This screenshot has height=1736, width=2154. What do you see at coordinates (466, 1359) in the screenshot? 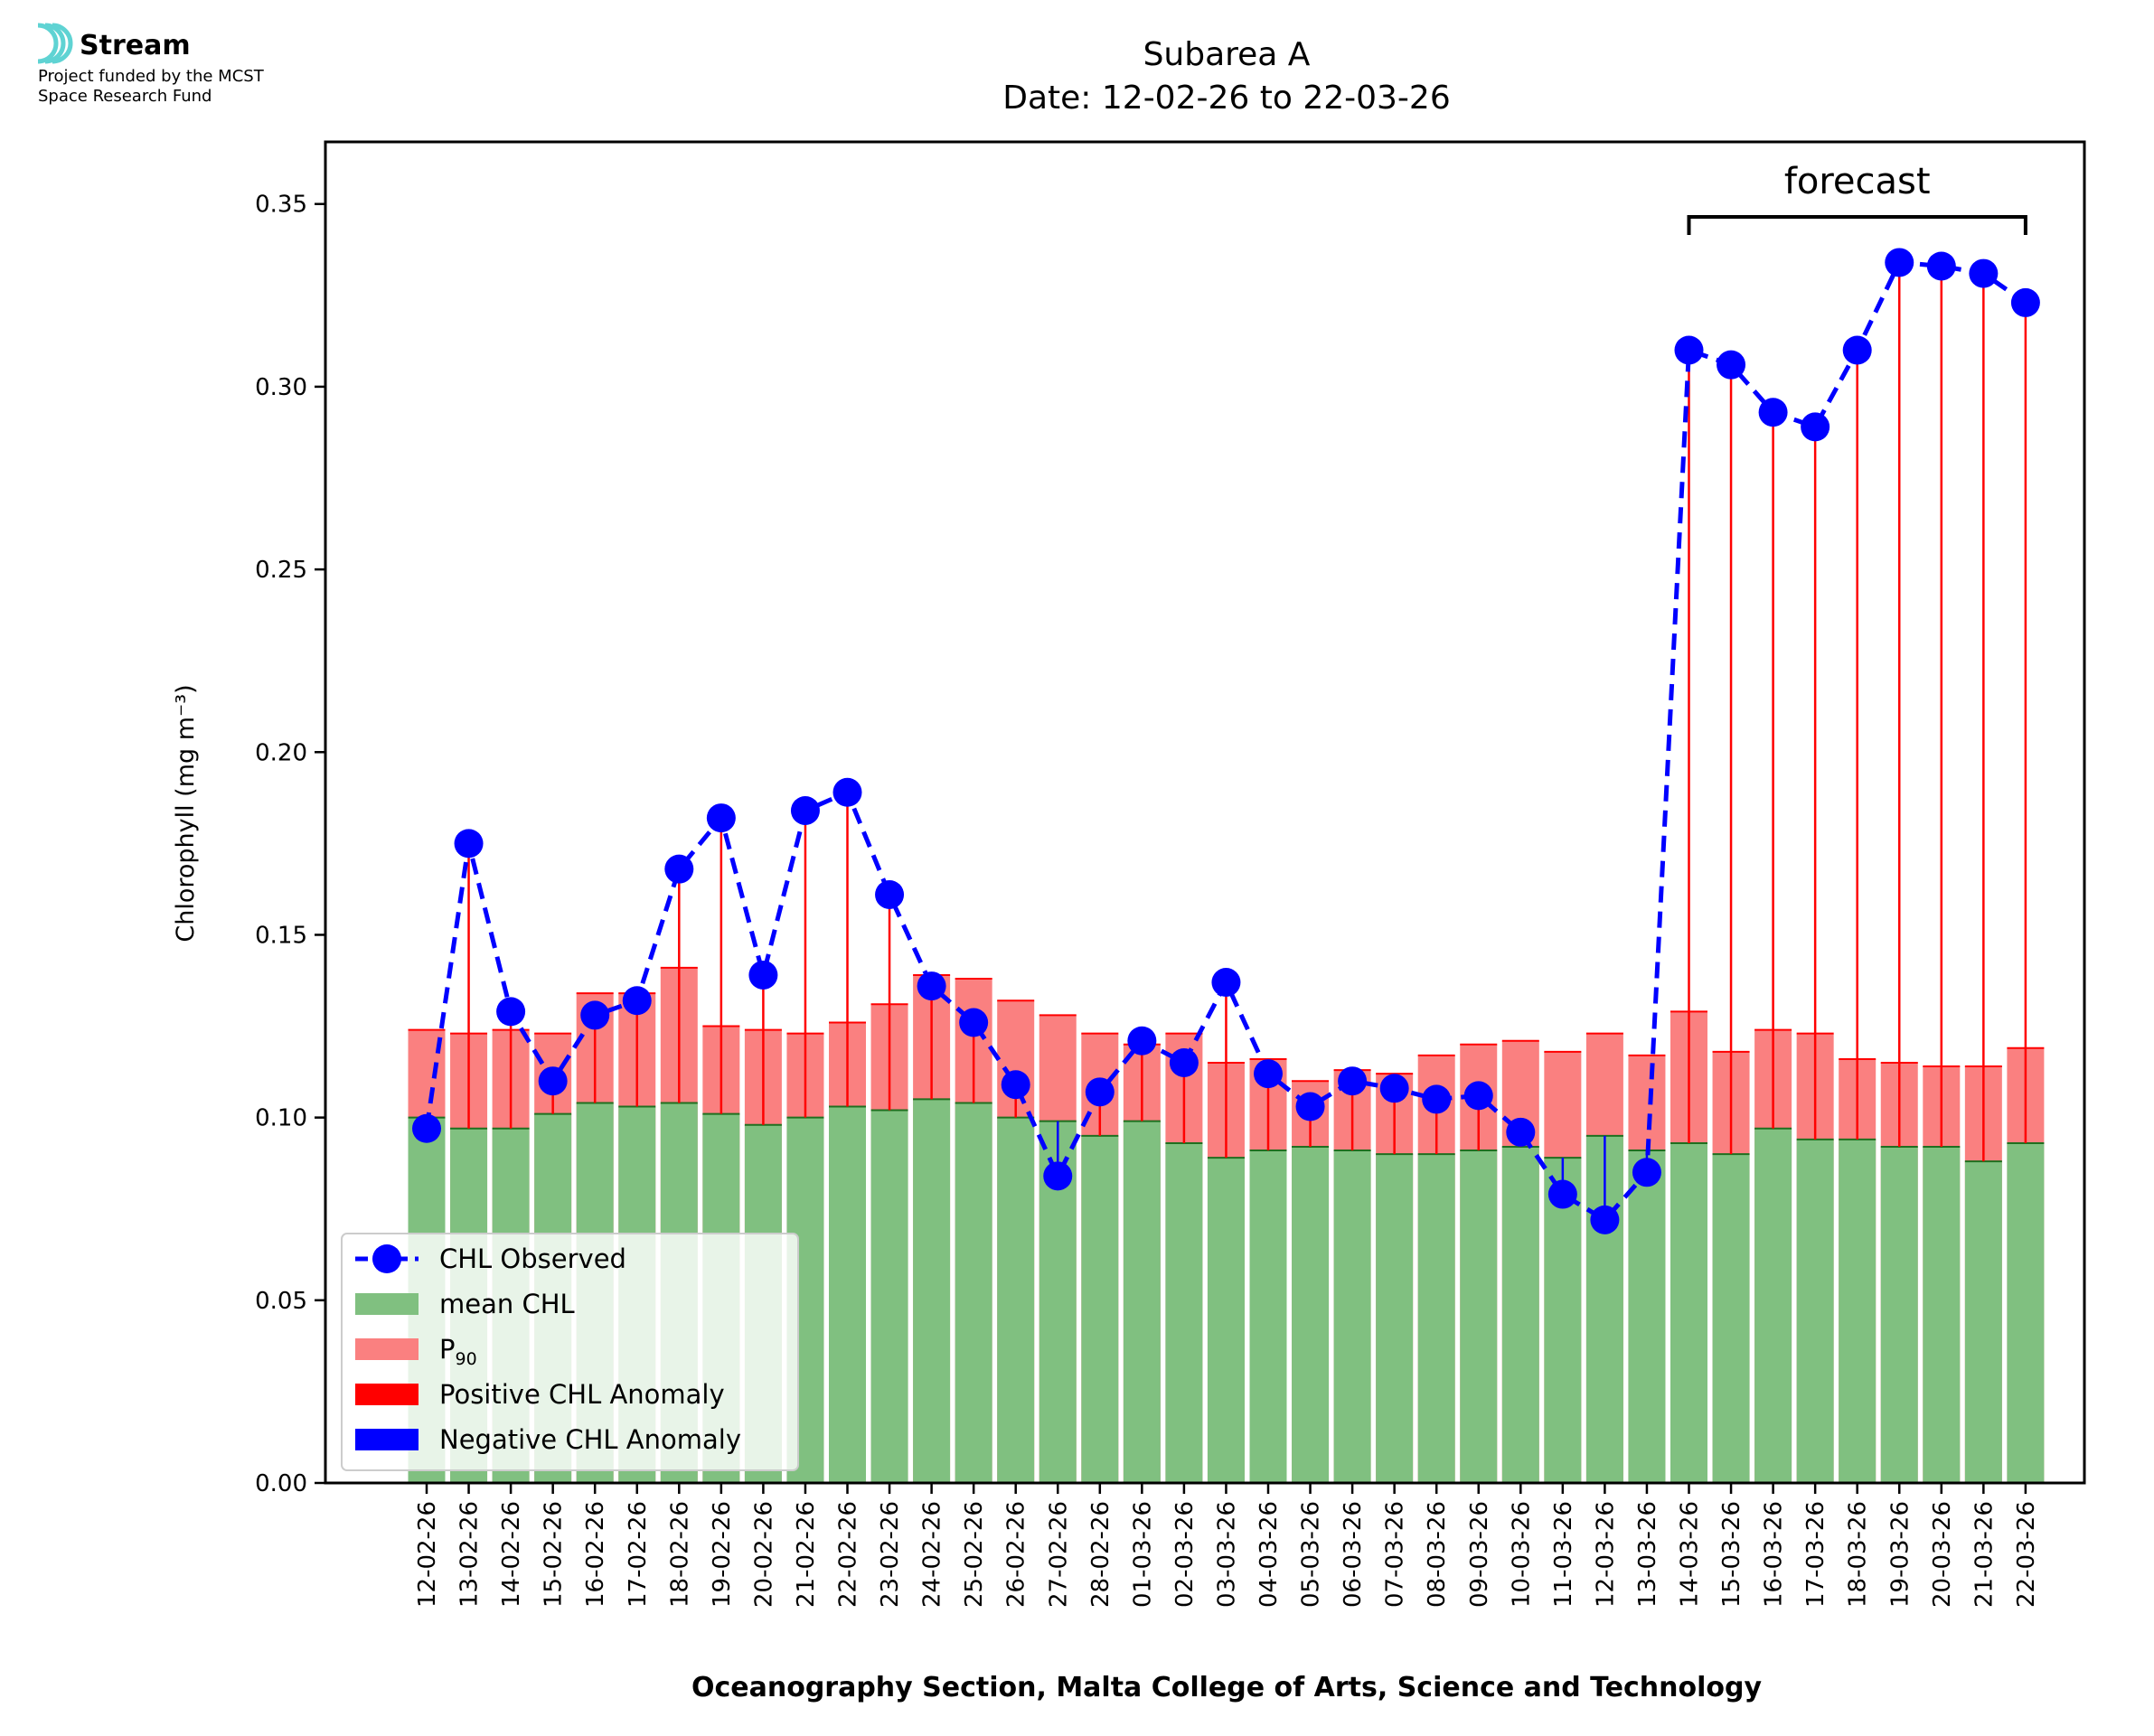
I see `legend-label-subscript: 90` at bounding box center [466, 1359].